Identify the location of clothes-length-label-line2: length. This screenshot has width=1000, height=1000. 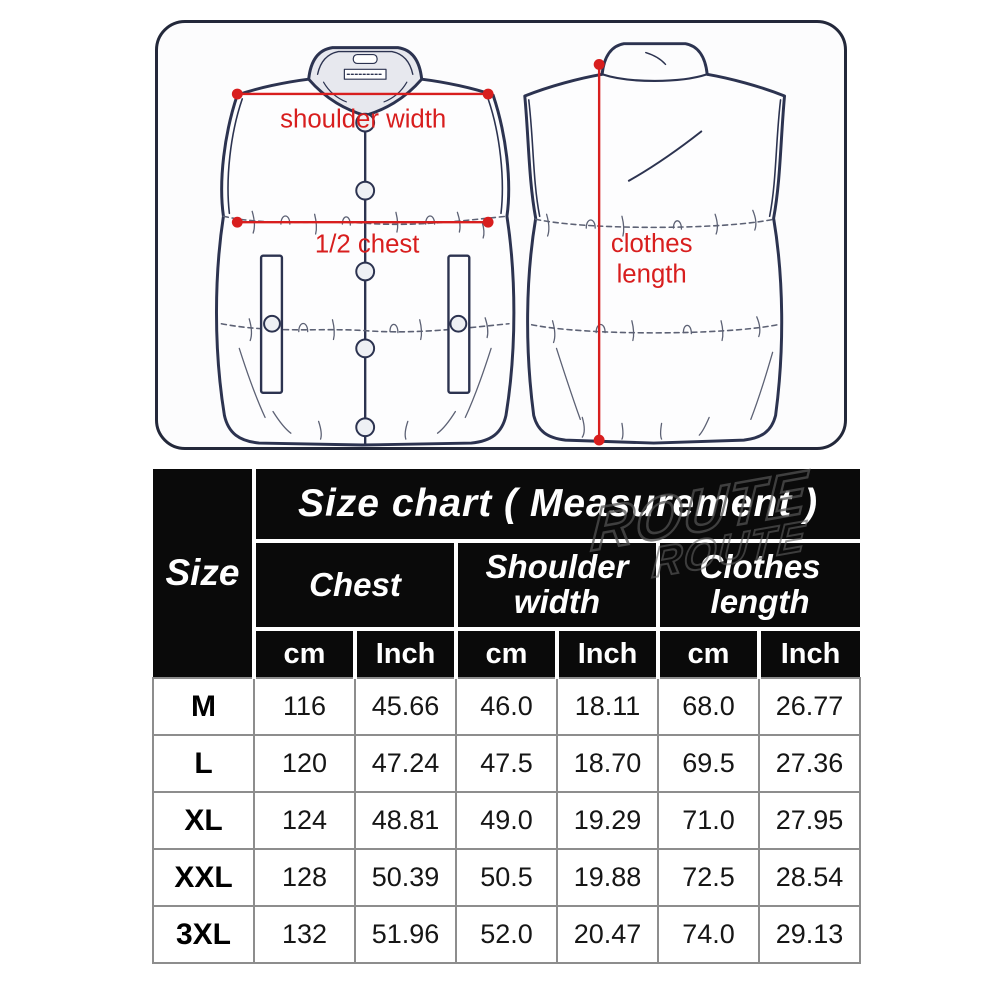
(652, 274).